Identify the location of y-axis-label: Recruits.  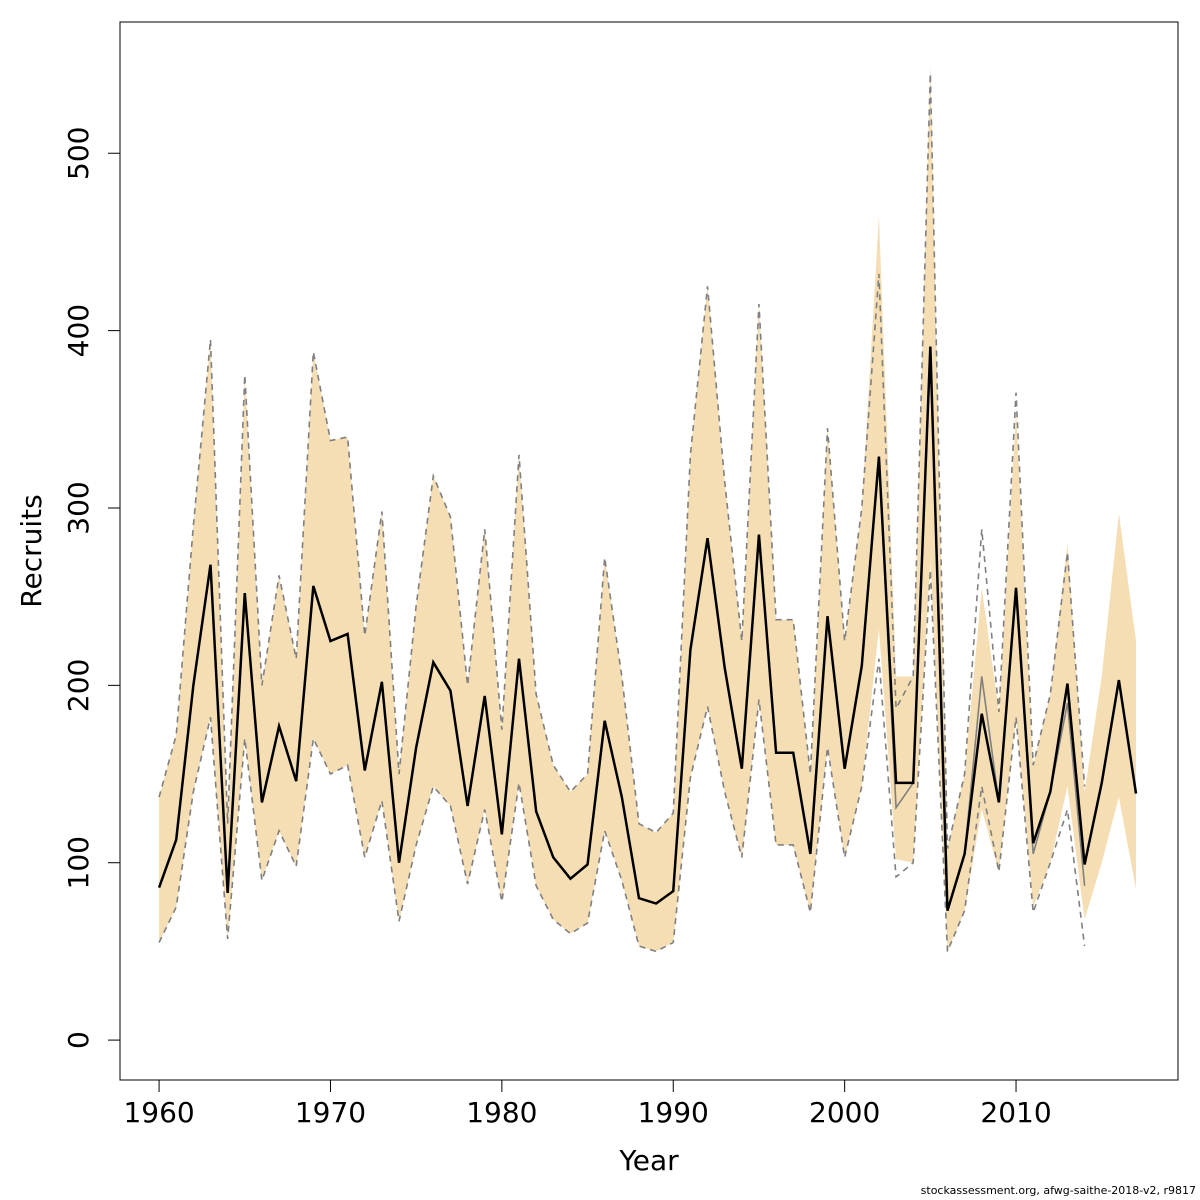
(31, 550).